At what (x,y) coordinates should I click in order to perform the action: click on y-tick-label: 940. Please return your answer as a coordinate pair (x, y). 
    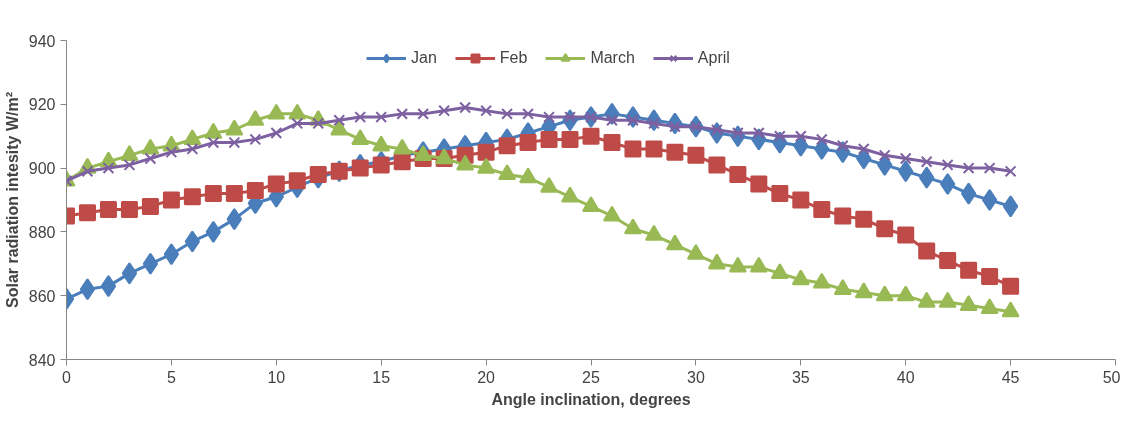
    Looking at the image, I should click on (42, 41).